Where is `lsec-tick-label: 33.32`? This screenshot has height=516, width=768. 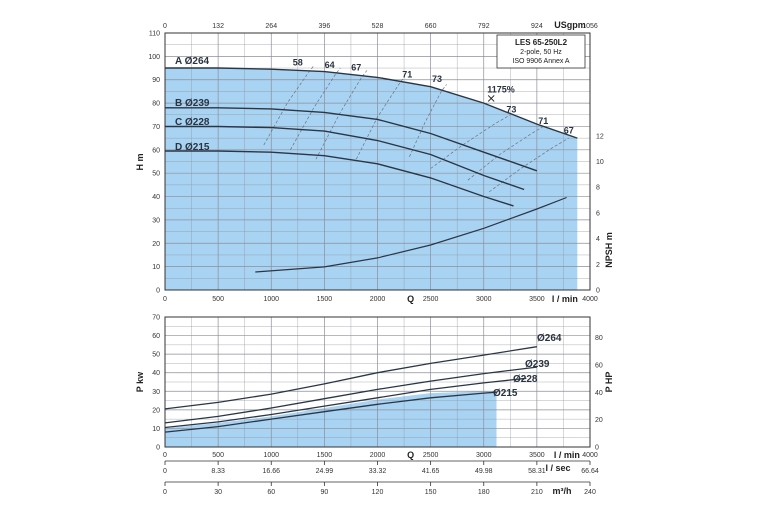
lsec-tick-label: 33.32 is located at coordinates (378, 471).